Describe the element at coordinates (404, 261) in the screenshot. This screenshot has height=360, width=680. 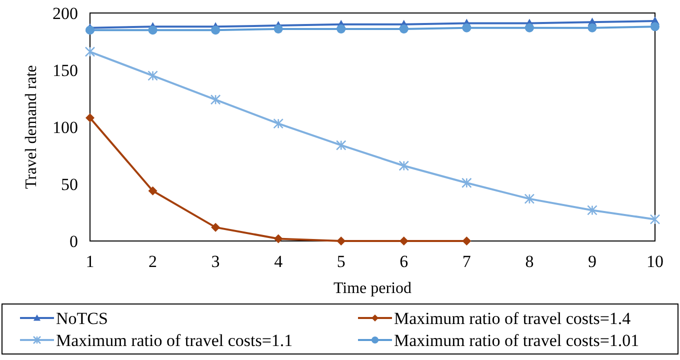
I see `x-tick-label: 6` at that location.